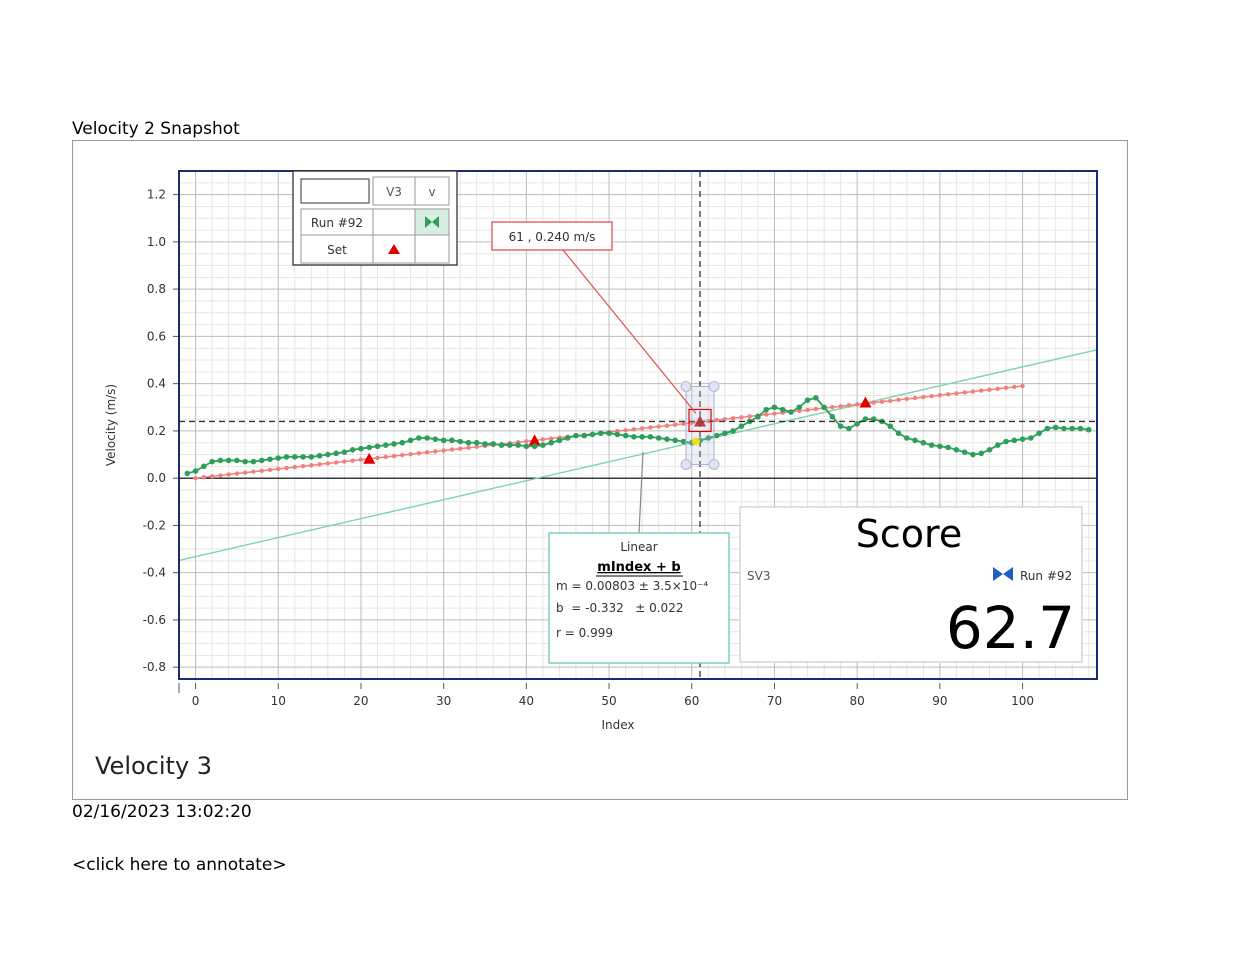  I want to click on legend-col-v3: V3, so click(394, 192).